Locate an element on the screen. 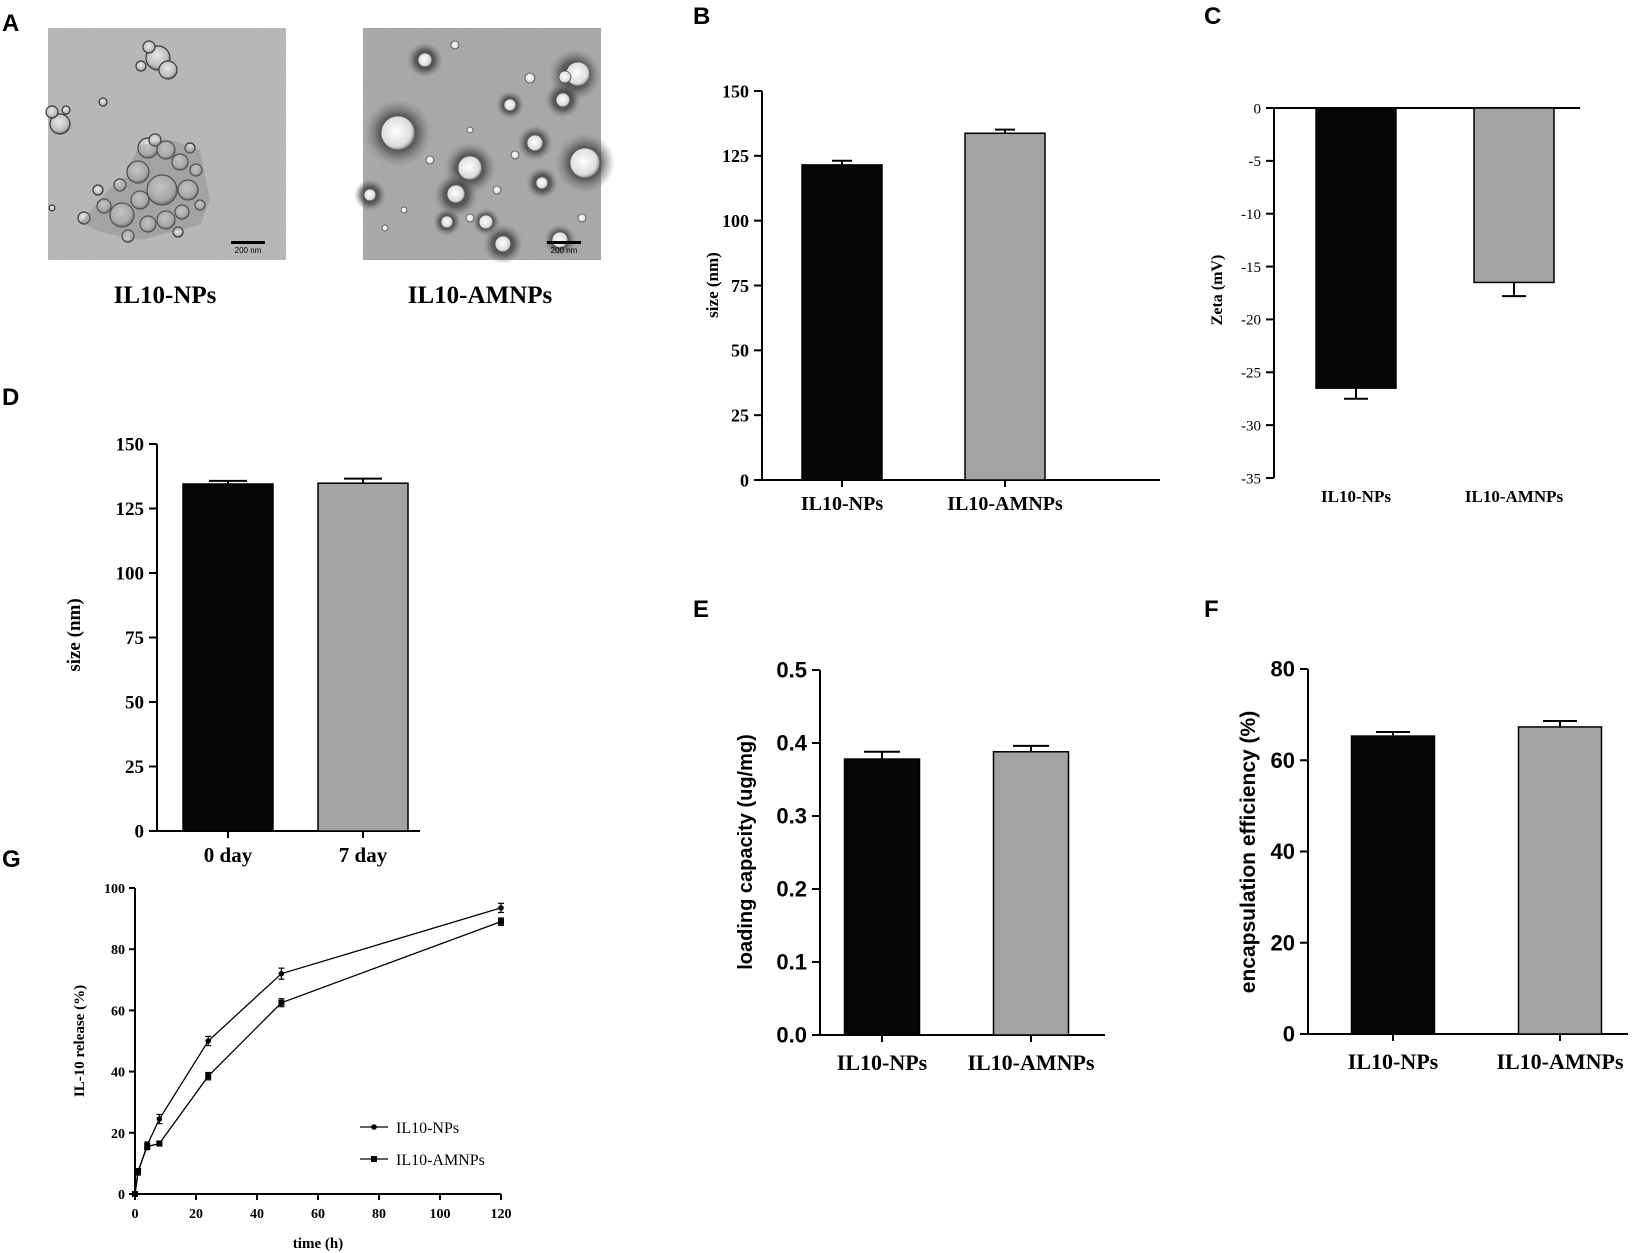 This screenshot has height=1253, width=1645. y-tick-label: 0.5 is located at coordinates (791, 670).